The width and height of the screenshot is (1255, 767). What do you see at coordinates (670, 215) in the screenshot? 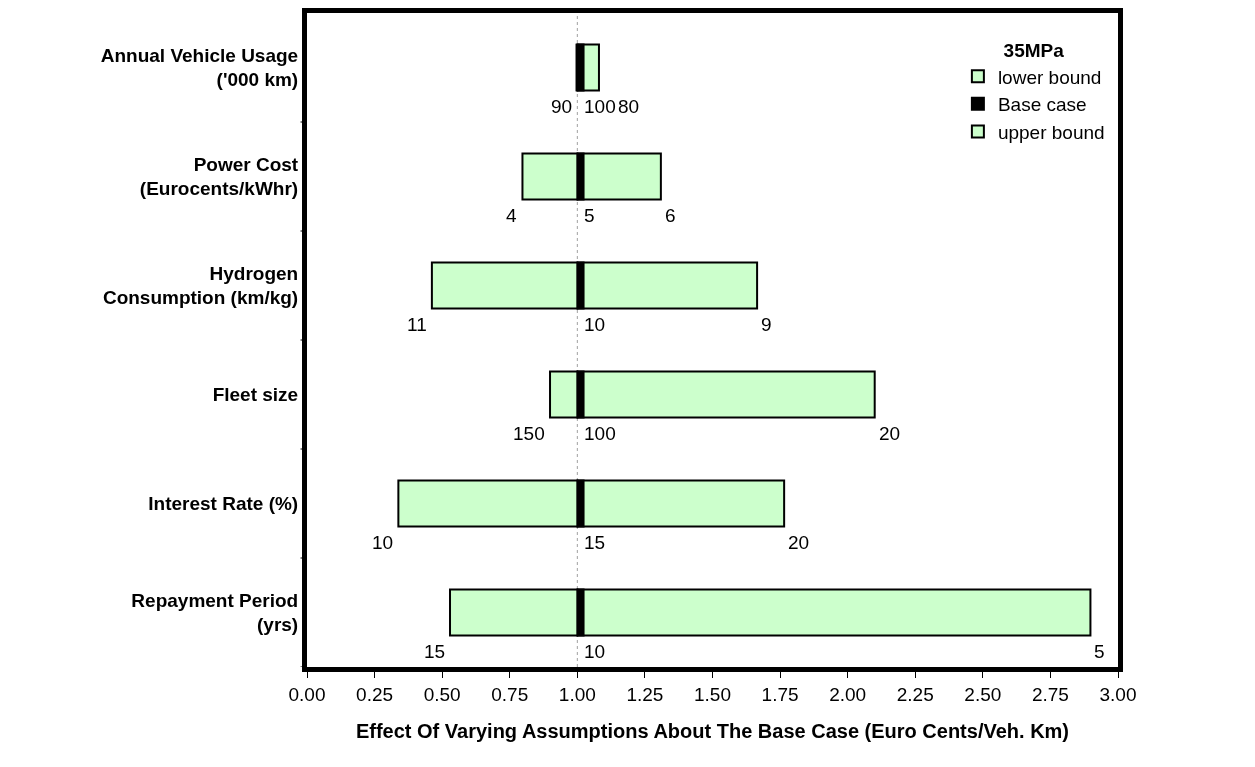
I see `annotation: 6` at bounding box center [670, 215].